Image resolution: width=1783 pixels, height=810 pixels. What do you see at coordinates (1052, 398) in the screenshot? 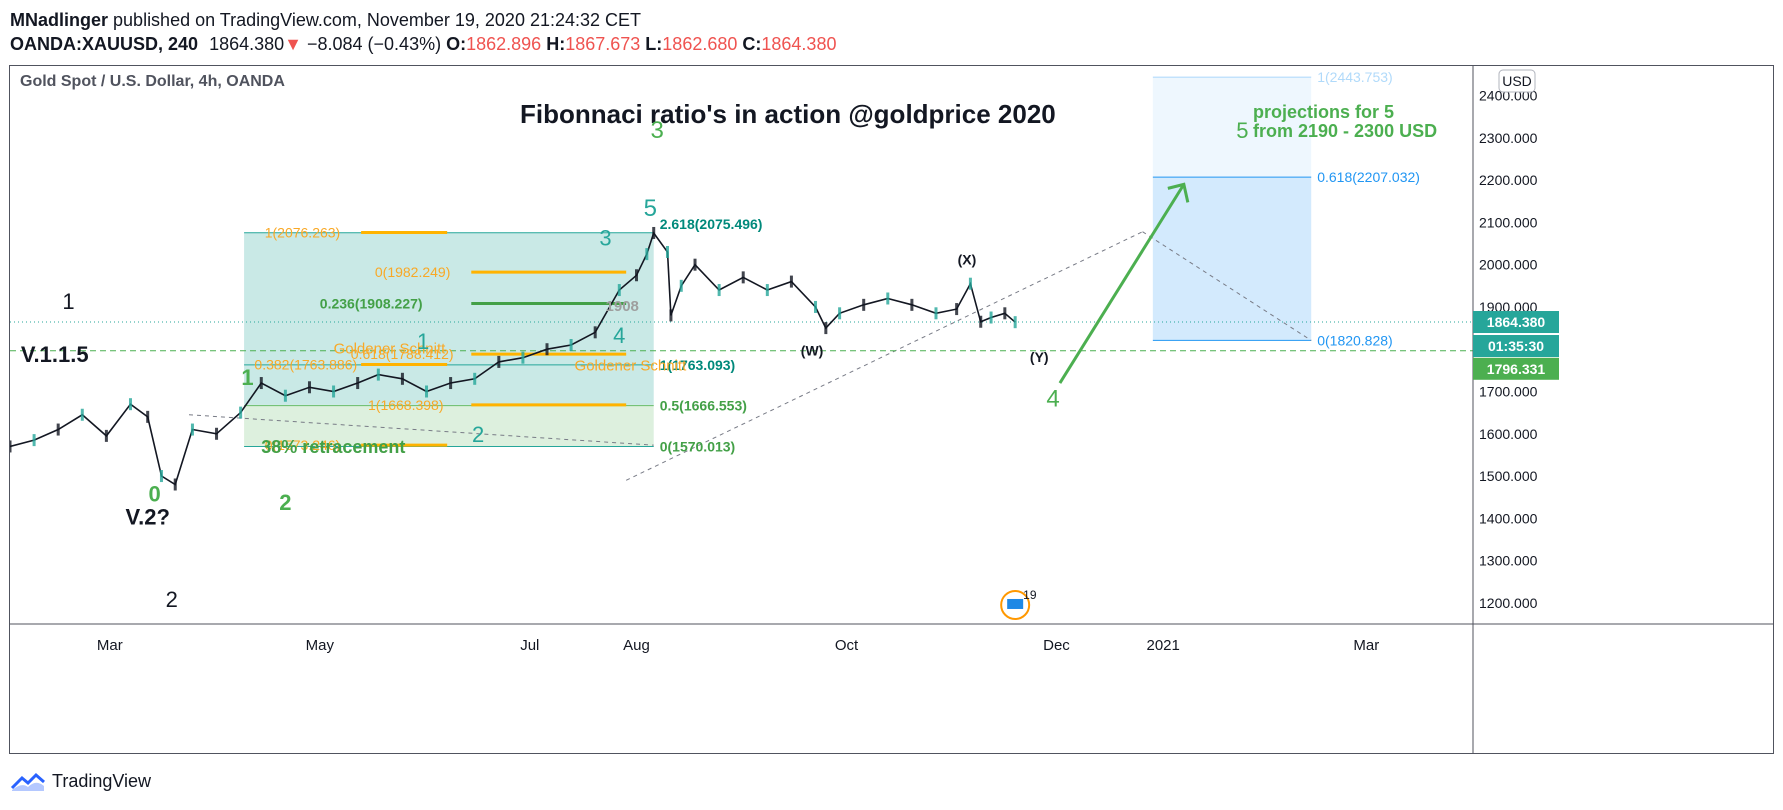
I see `wave-label-w4_green: 4` at bounding box center [1052, 398].